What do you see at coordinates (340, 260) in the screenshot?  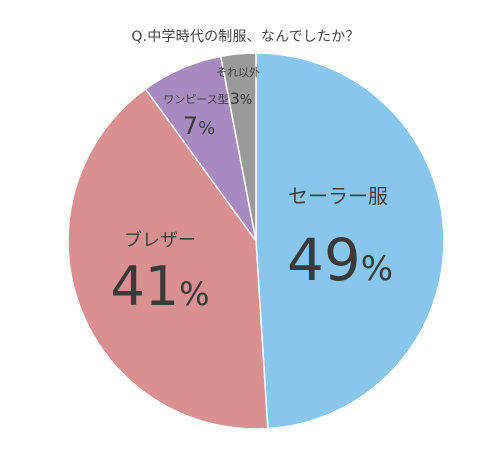 I see `slice-value-seira: 49%` at bounding box center [340, 260].